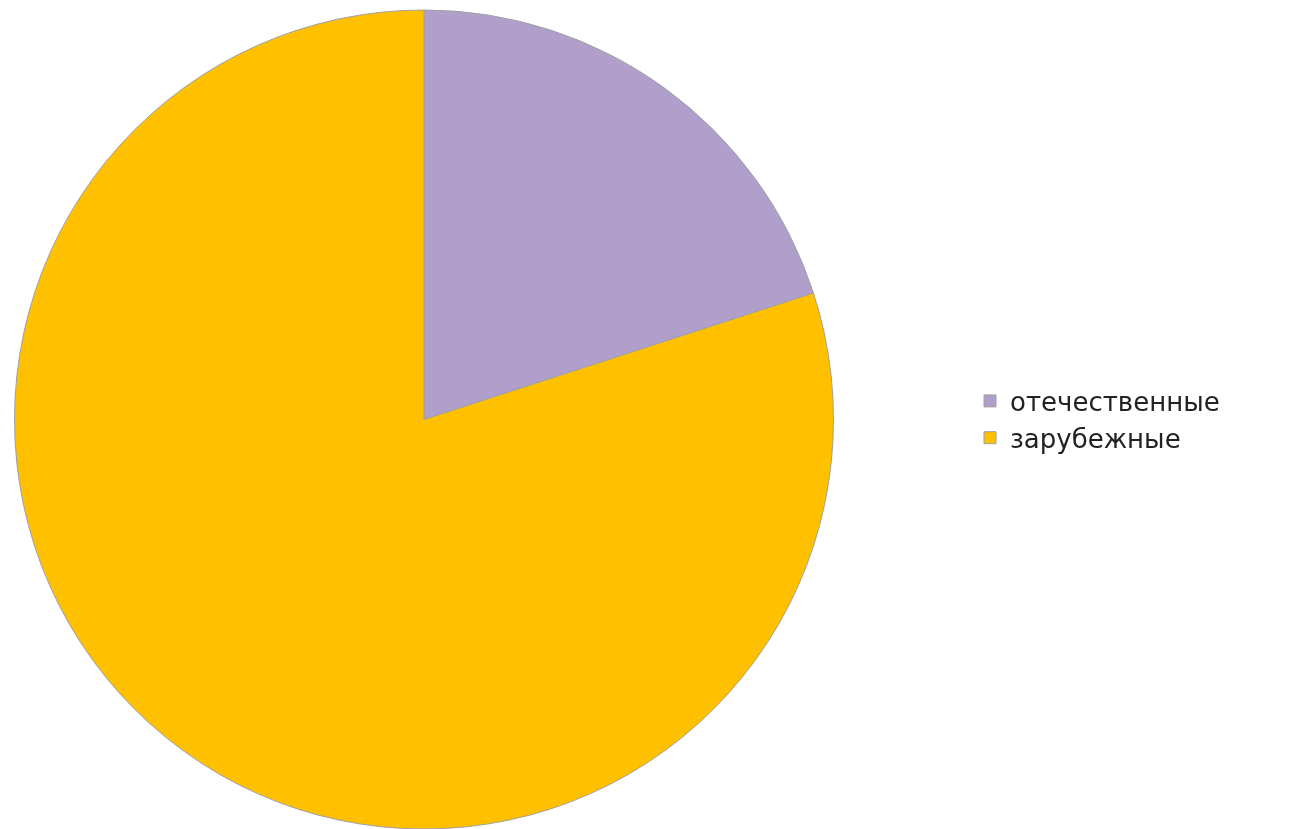 The width and height of the screenshot is (1316, 829). What do you see at coordinates (1095, 438) in the screenshot?
I see `legend-label: зарубежные` at bounding box center [1095, 438].